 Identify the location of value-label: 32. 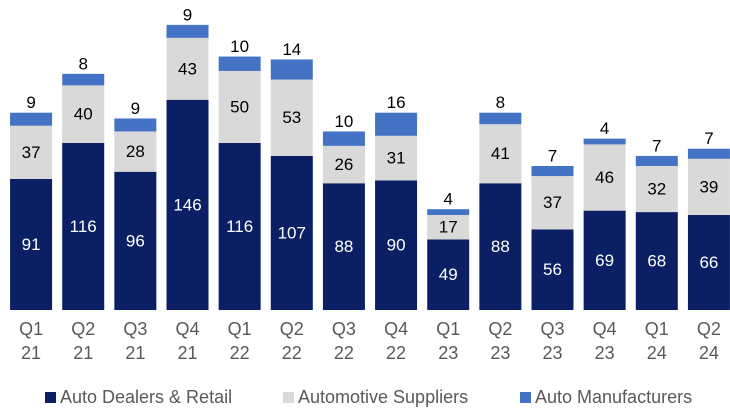
(656, 189).